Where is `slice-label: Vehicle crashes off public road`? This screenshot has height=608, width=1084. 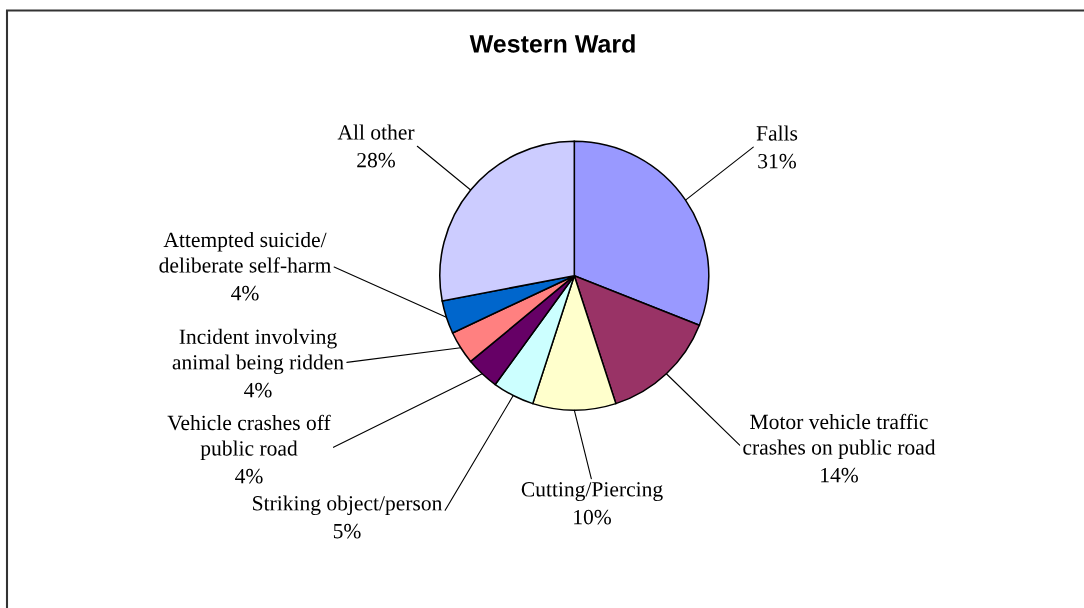
slice-label: Vehicle crashes off public road is located at coordinates (249, 437).